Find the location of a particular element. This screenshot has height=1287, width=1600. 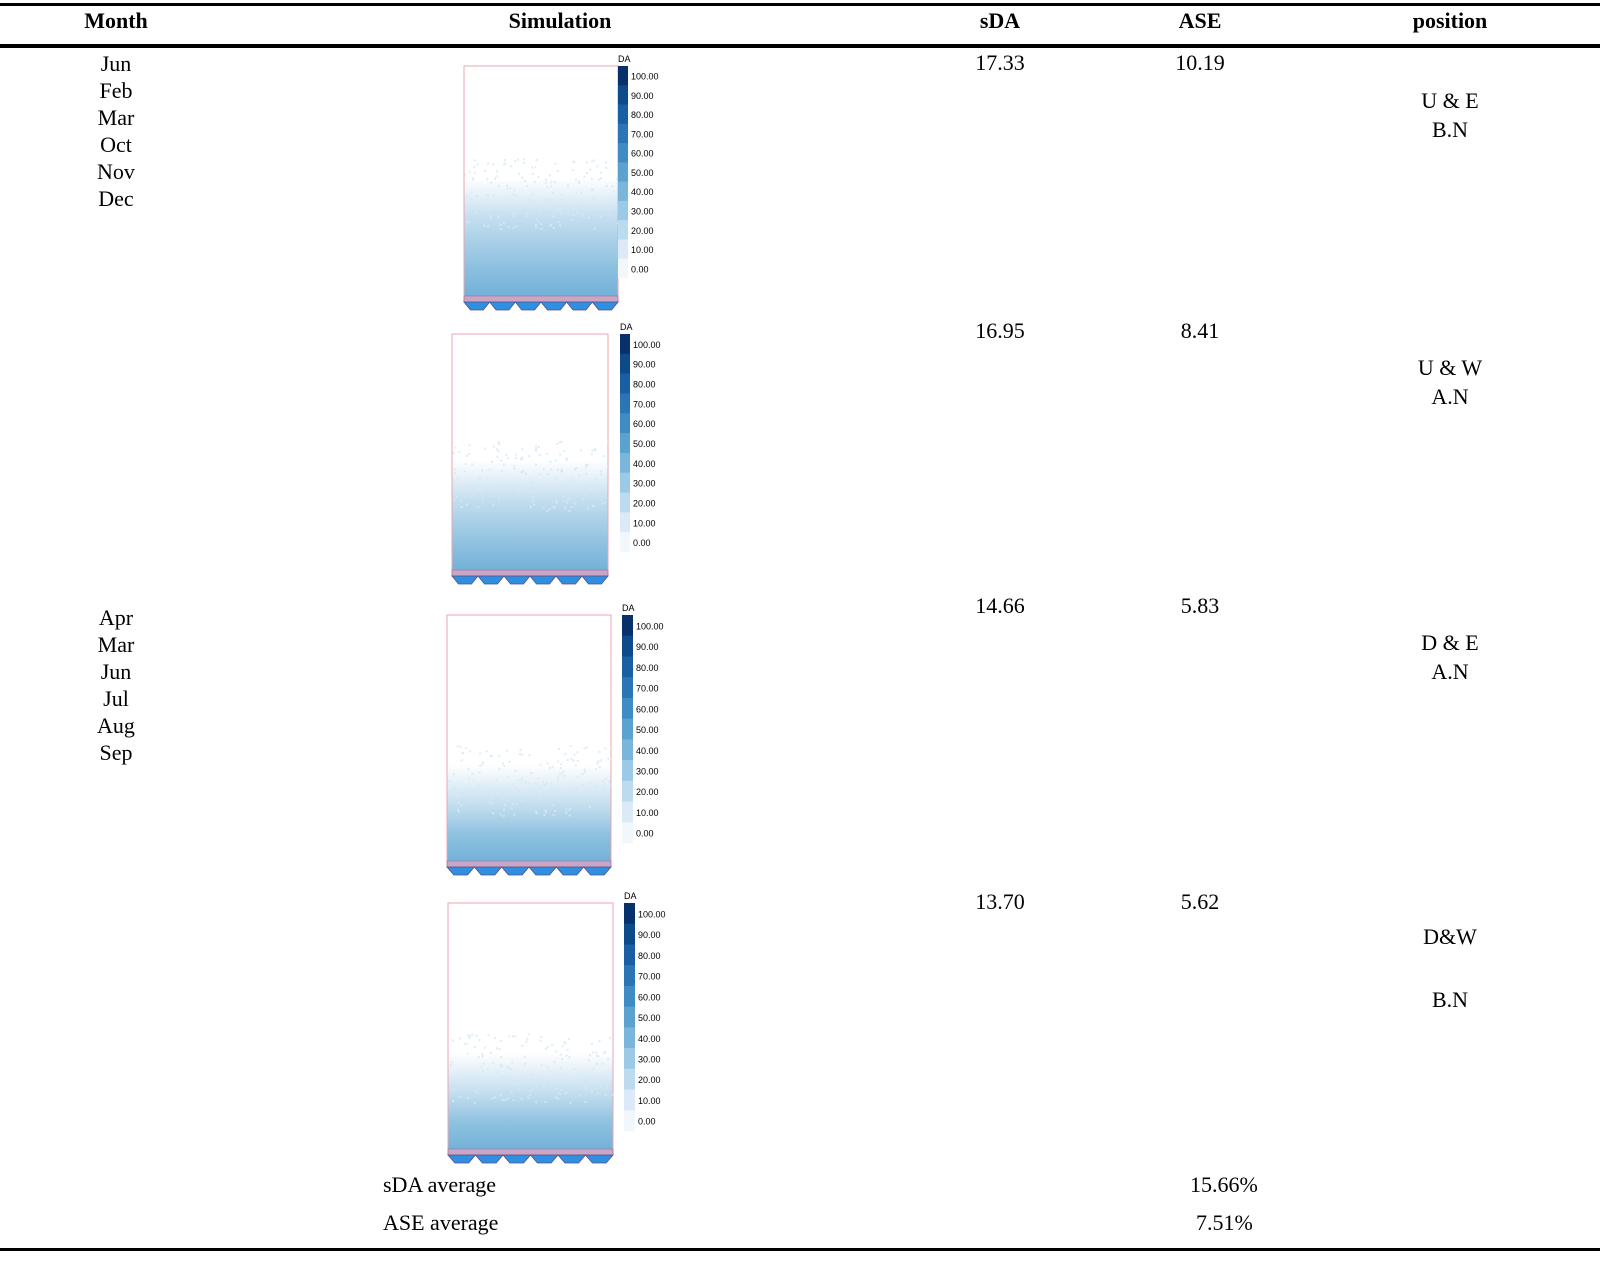

sda-average-value: 15.66% is located at coordinates (1224, 1185).